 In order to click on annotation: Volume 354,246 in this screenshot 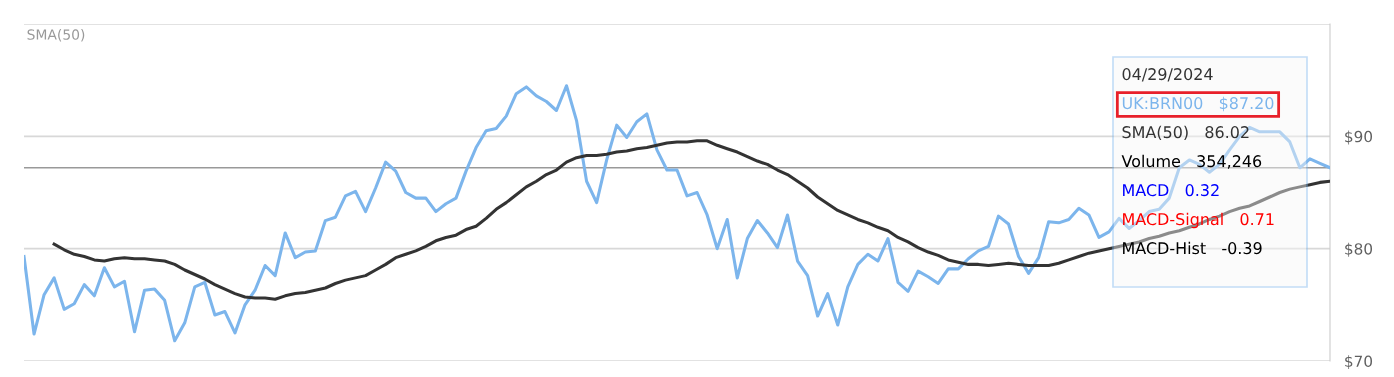, I will do `click(1191, 161)`.